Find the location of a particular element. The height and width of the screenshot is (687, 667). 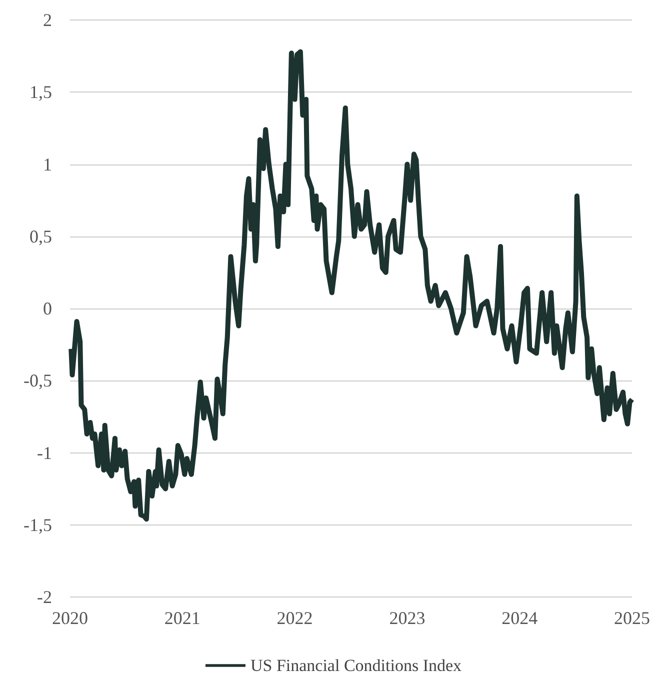

y-tick-label: -1,5 is located at coordinates (38, 524).